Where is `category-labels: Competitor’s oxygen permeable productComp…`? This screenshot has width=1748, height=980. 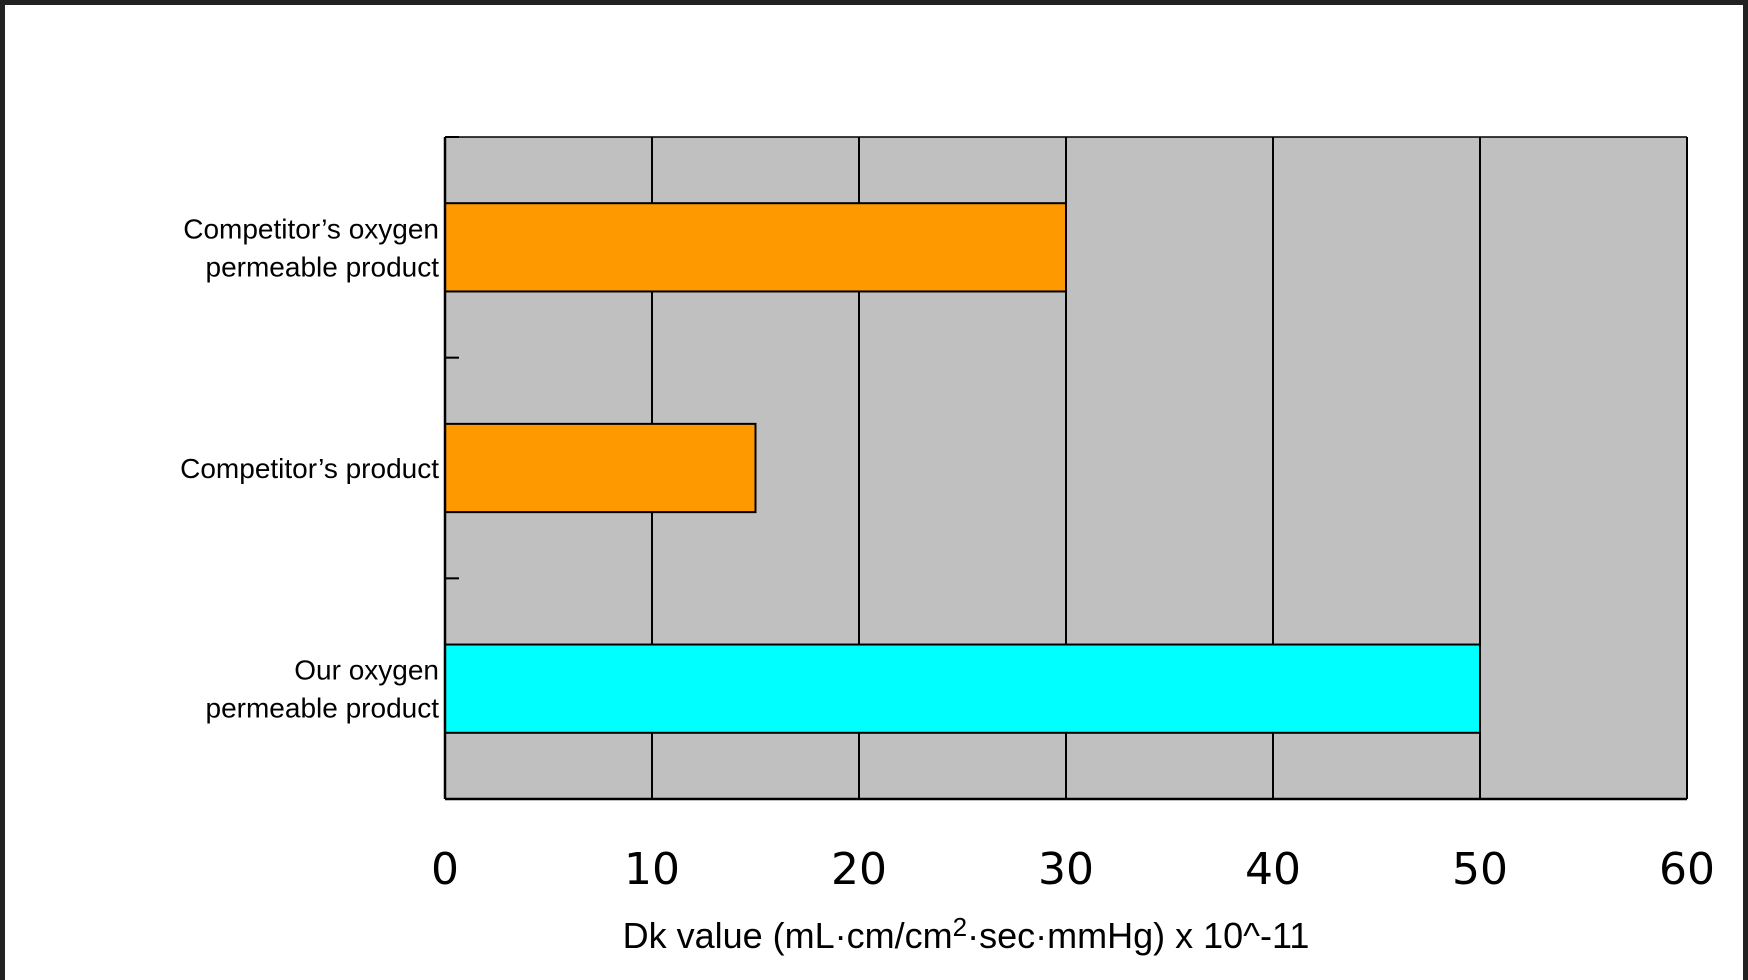 category-labels: Competitor’s oxygen permeable productComp… is located at coordinates (309, 468).